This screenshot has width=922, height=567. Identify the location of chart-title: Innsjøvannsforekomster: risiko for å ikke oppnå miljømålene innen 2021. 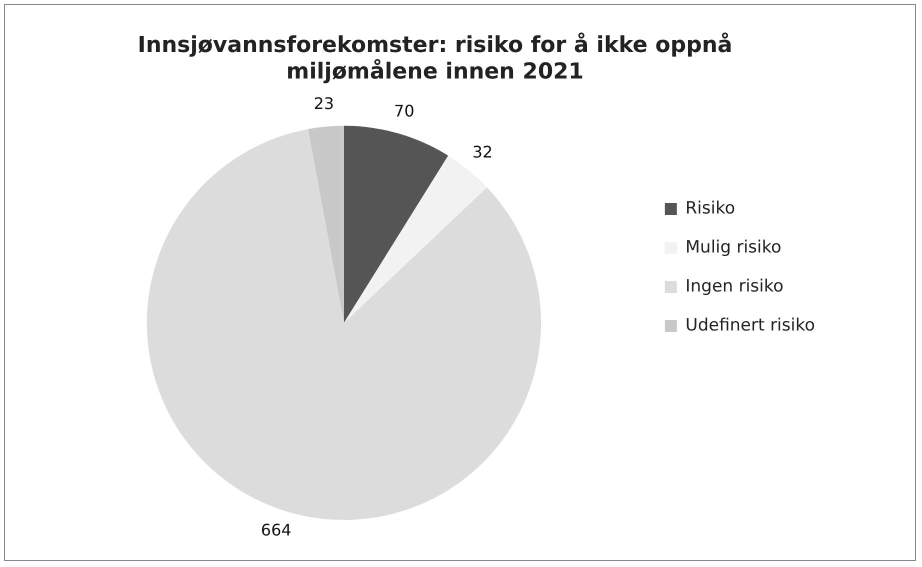
(435, 58).